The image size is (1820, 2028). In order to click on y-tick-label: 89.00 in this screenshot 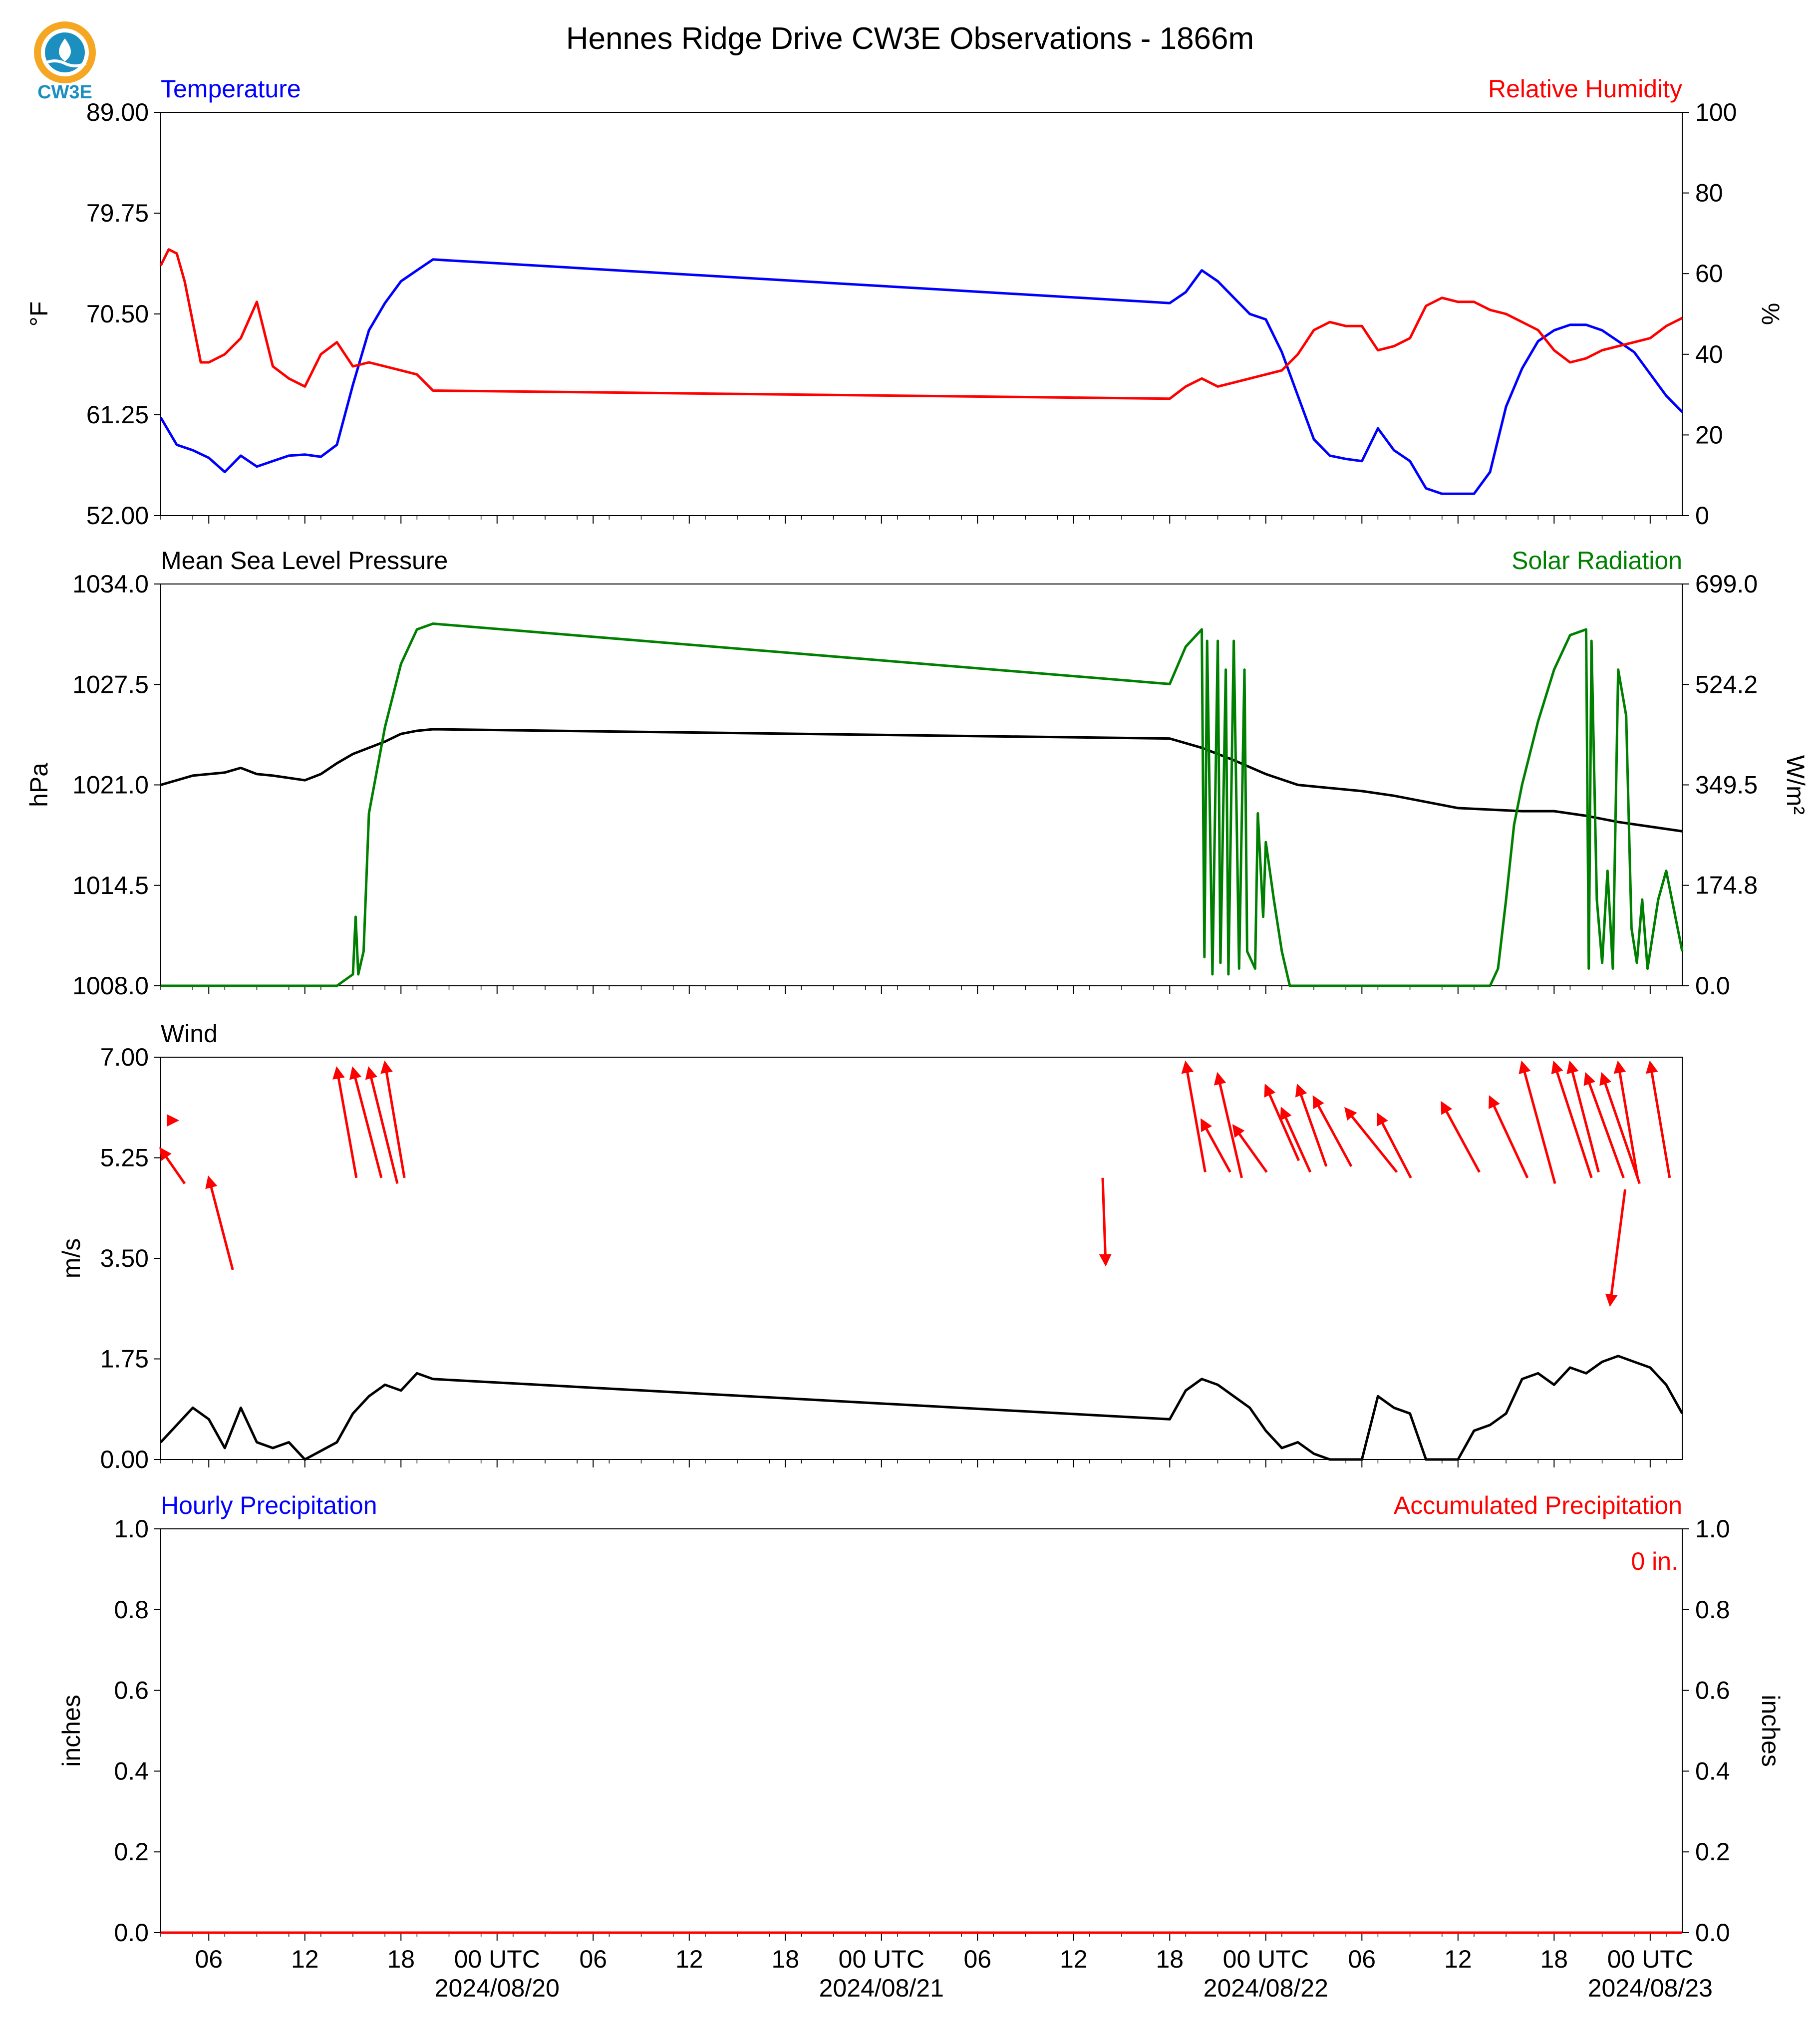, I will do `click(117, 112)`.